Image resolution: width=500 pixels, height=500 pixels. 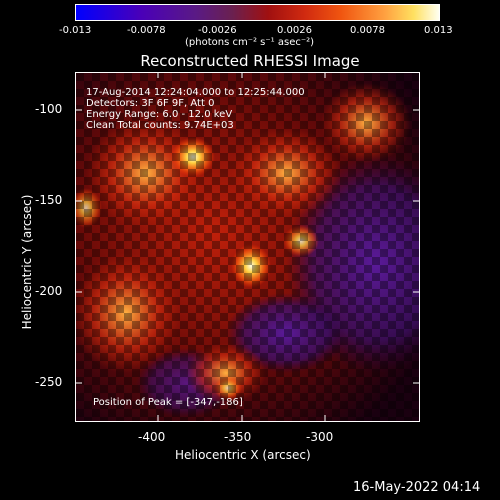 I want to click on x-axis-label: Heliocentric X (arcsec), so click(x=243, y=455).